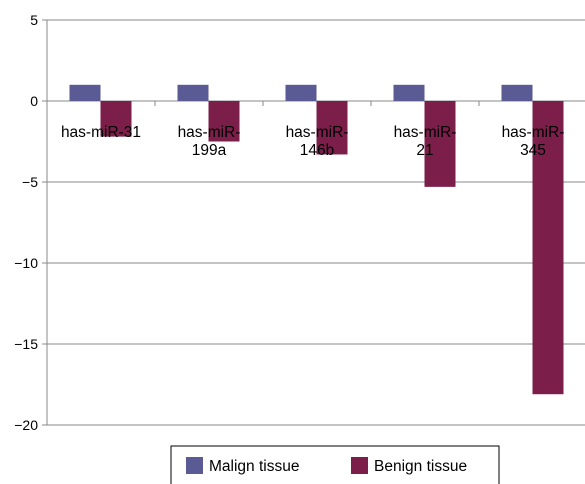 The image size is (585, 484). I want to click on category-label: 199a, so click(209, 150).